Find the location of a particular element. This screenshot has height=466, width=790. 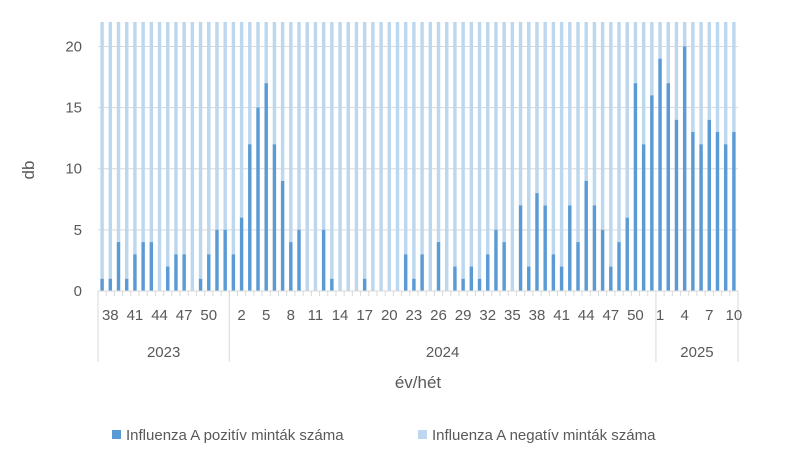

x-axis is located at coordinates (418, 326).